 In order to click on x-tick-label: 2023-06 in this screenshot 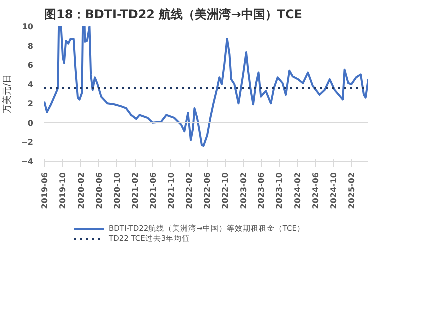, I will do `click(261, 191)`.